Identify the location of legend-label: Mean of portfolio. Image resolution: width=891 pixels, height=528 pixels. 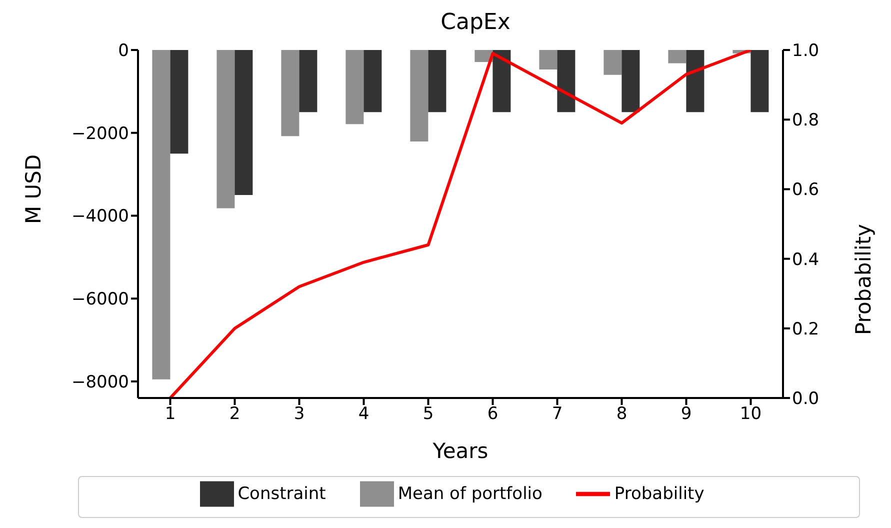
(470, 494).